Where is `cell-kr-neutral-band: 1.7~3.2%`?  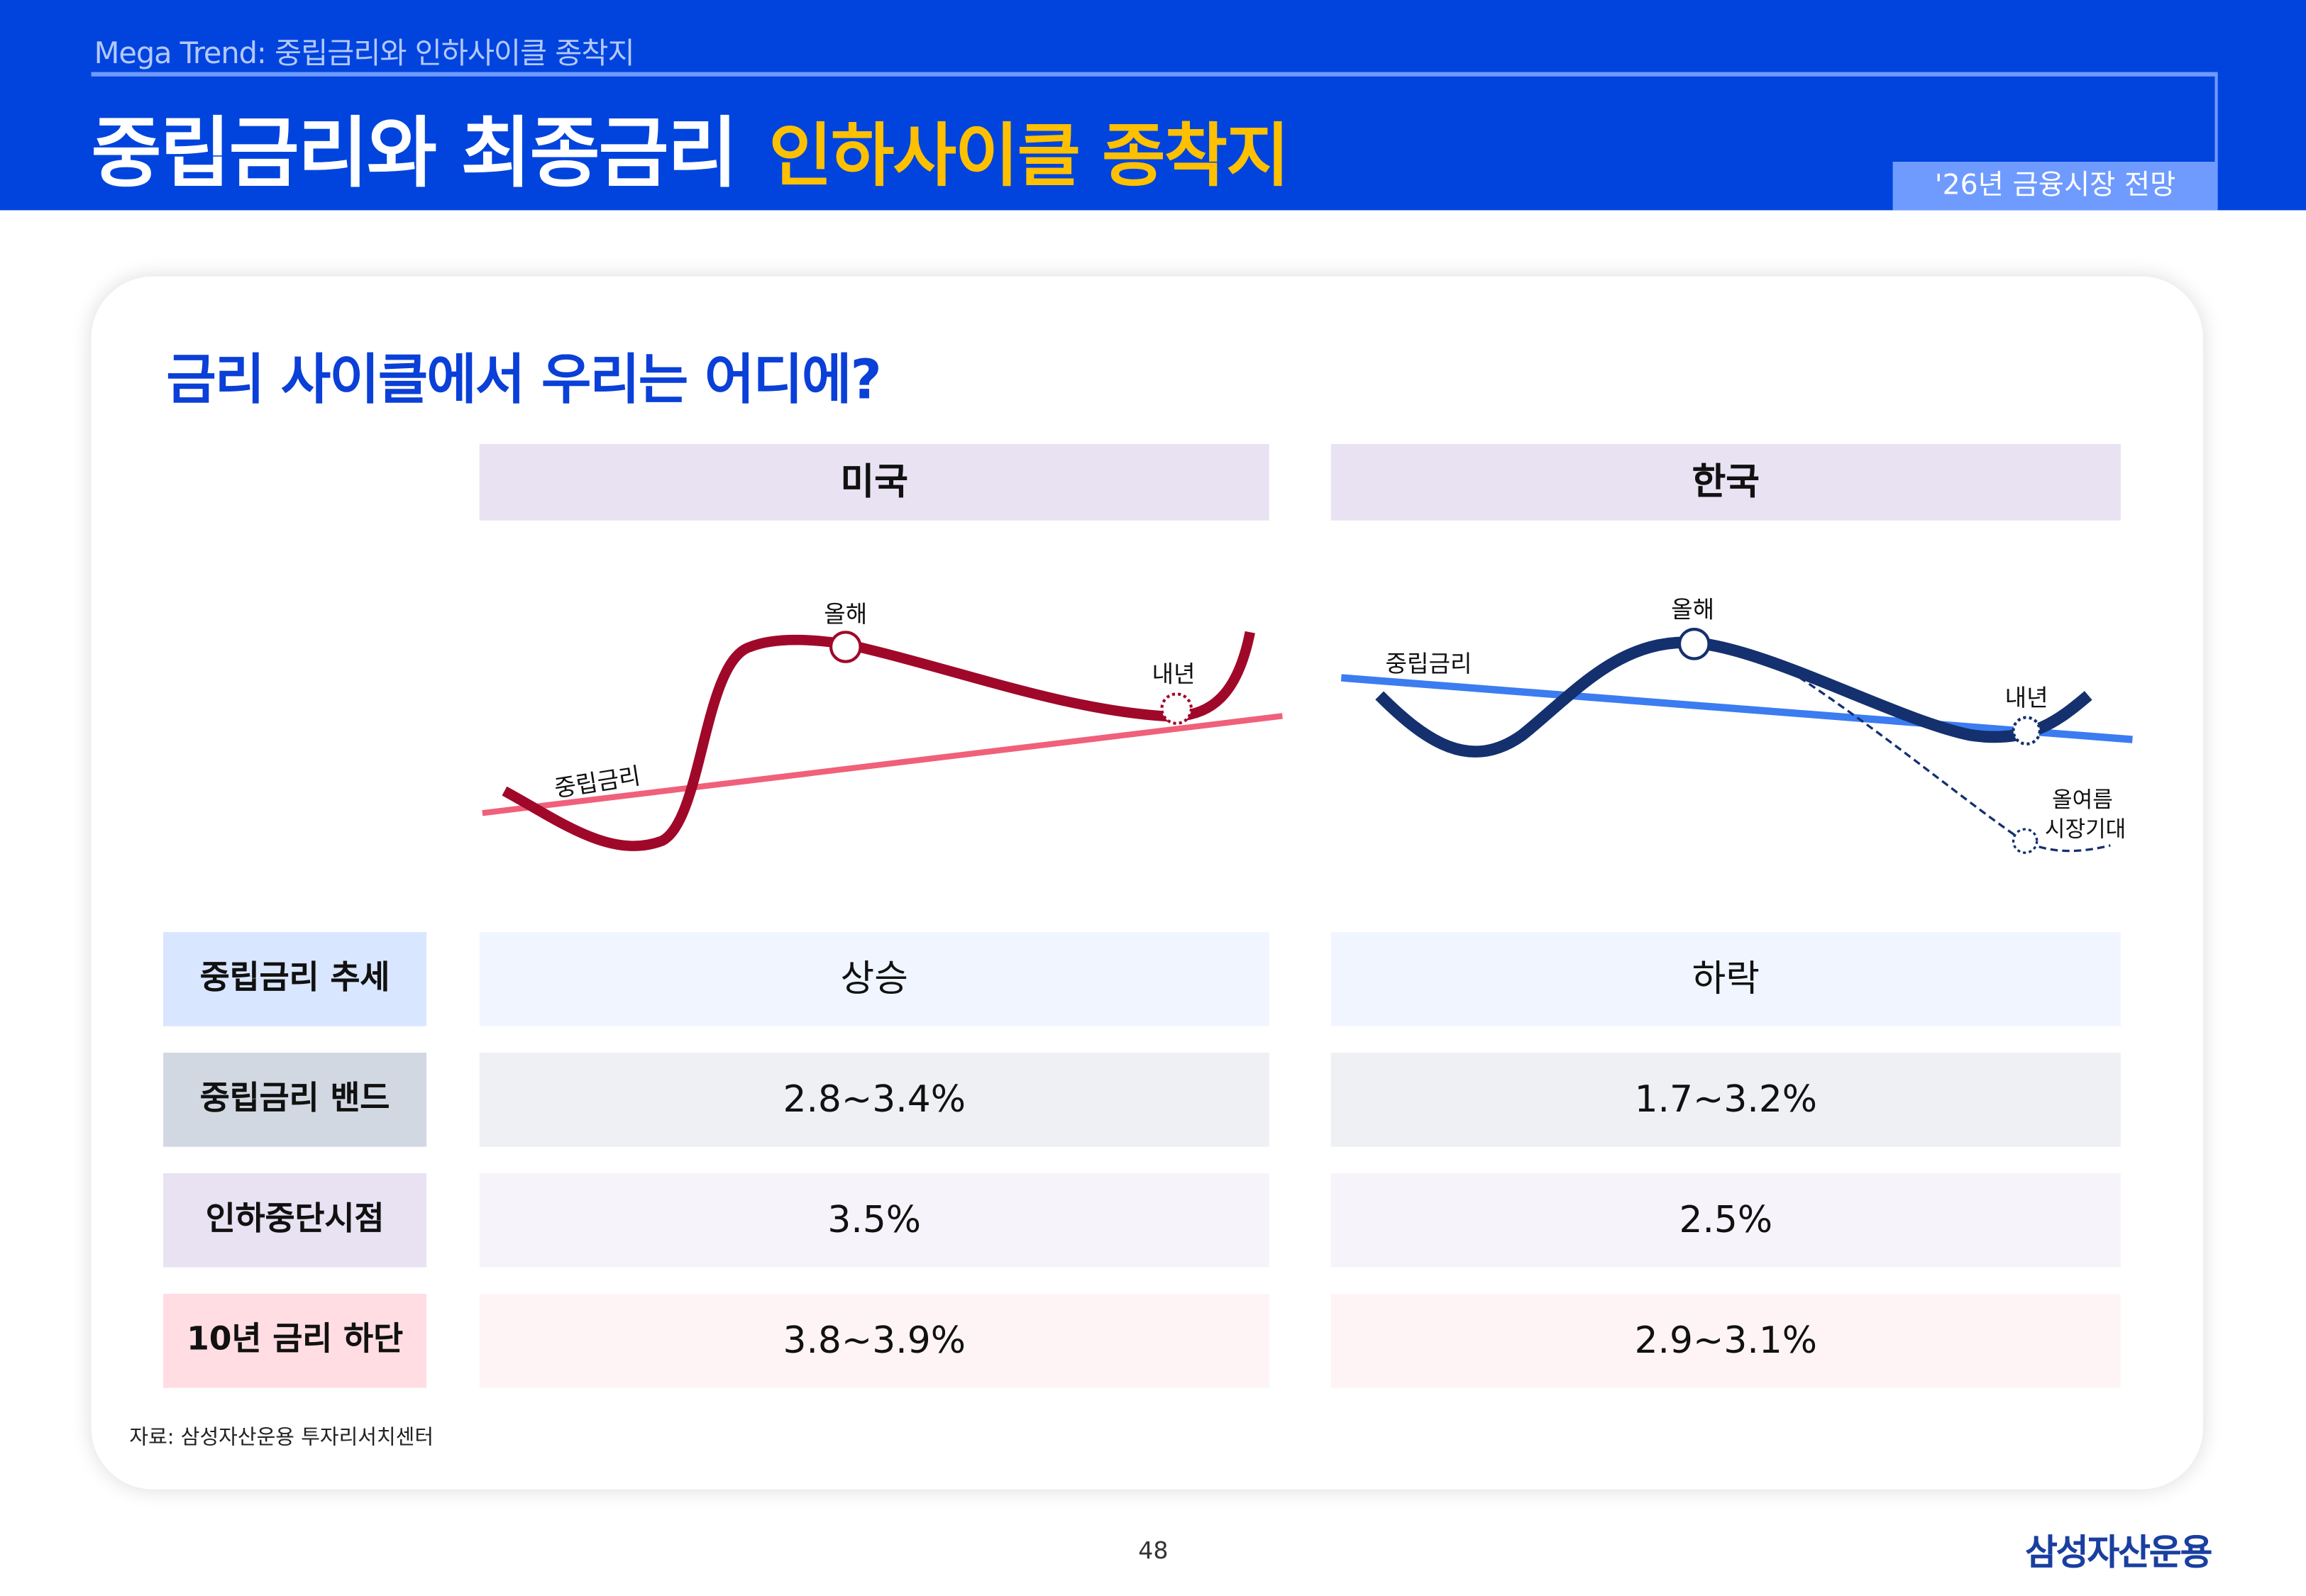 cell-kr-neutral-band: 1.7~3.2% is located at coordinates (1725, 1100).